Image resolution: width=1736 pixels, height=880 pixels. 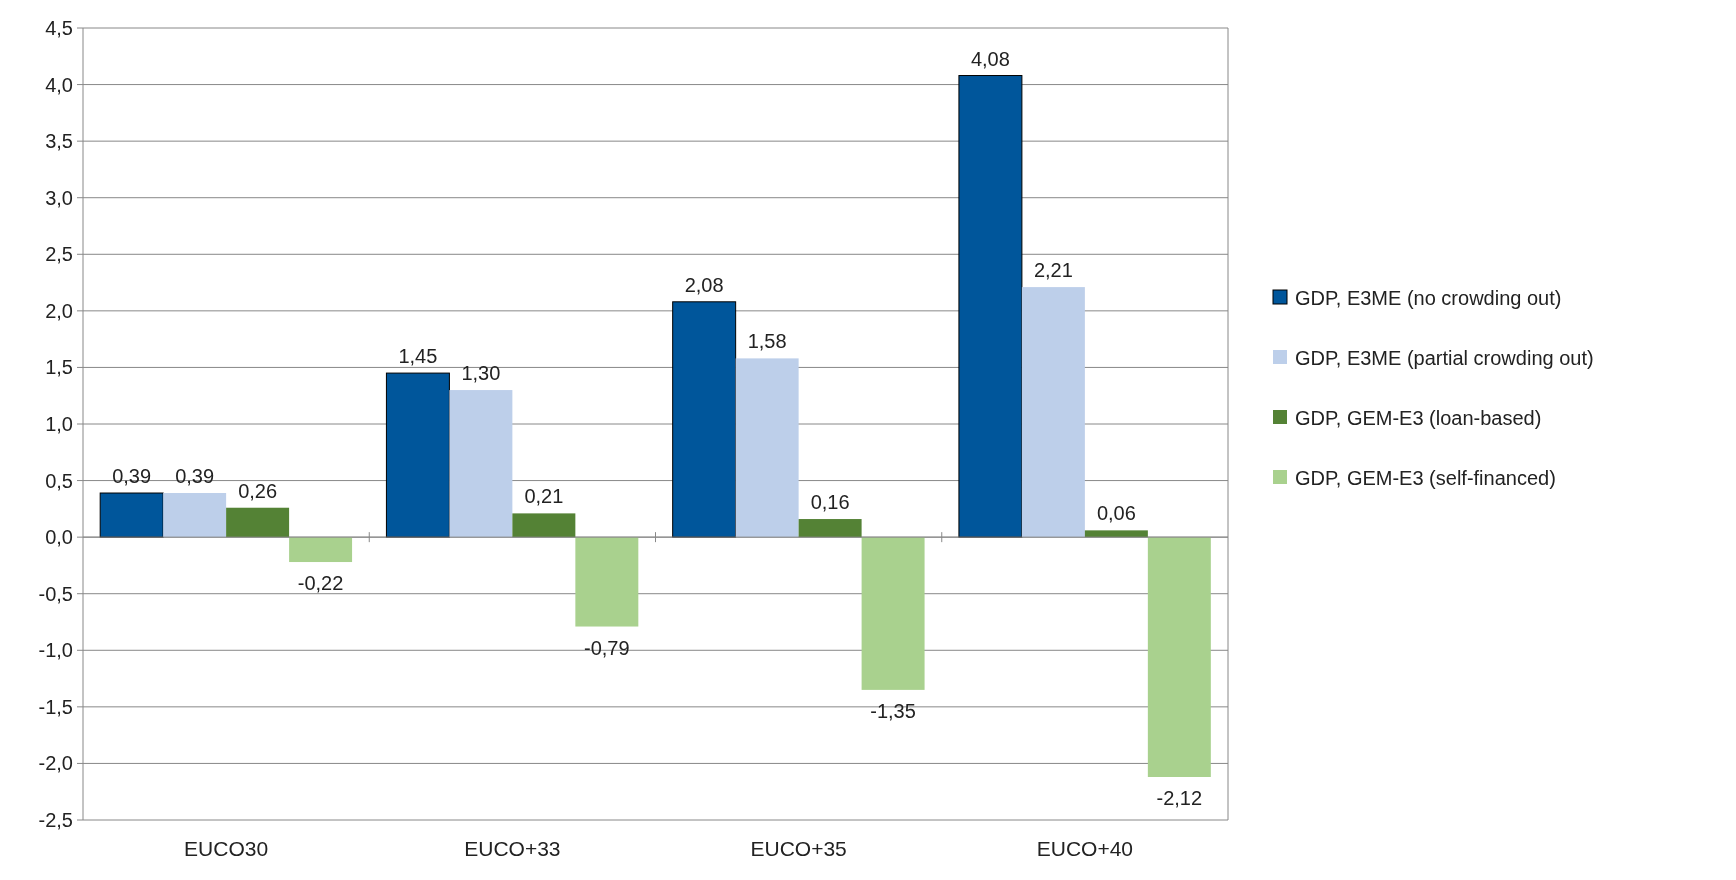 What do you see at coordinates (59, 141) in the screenshot?
I see `y-tick-label: 3,5` at bounding box center [59, 141].